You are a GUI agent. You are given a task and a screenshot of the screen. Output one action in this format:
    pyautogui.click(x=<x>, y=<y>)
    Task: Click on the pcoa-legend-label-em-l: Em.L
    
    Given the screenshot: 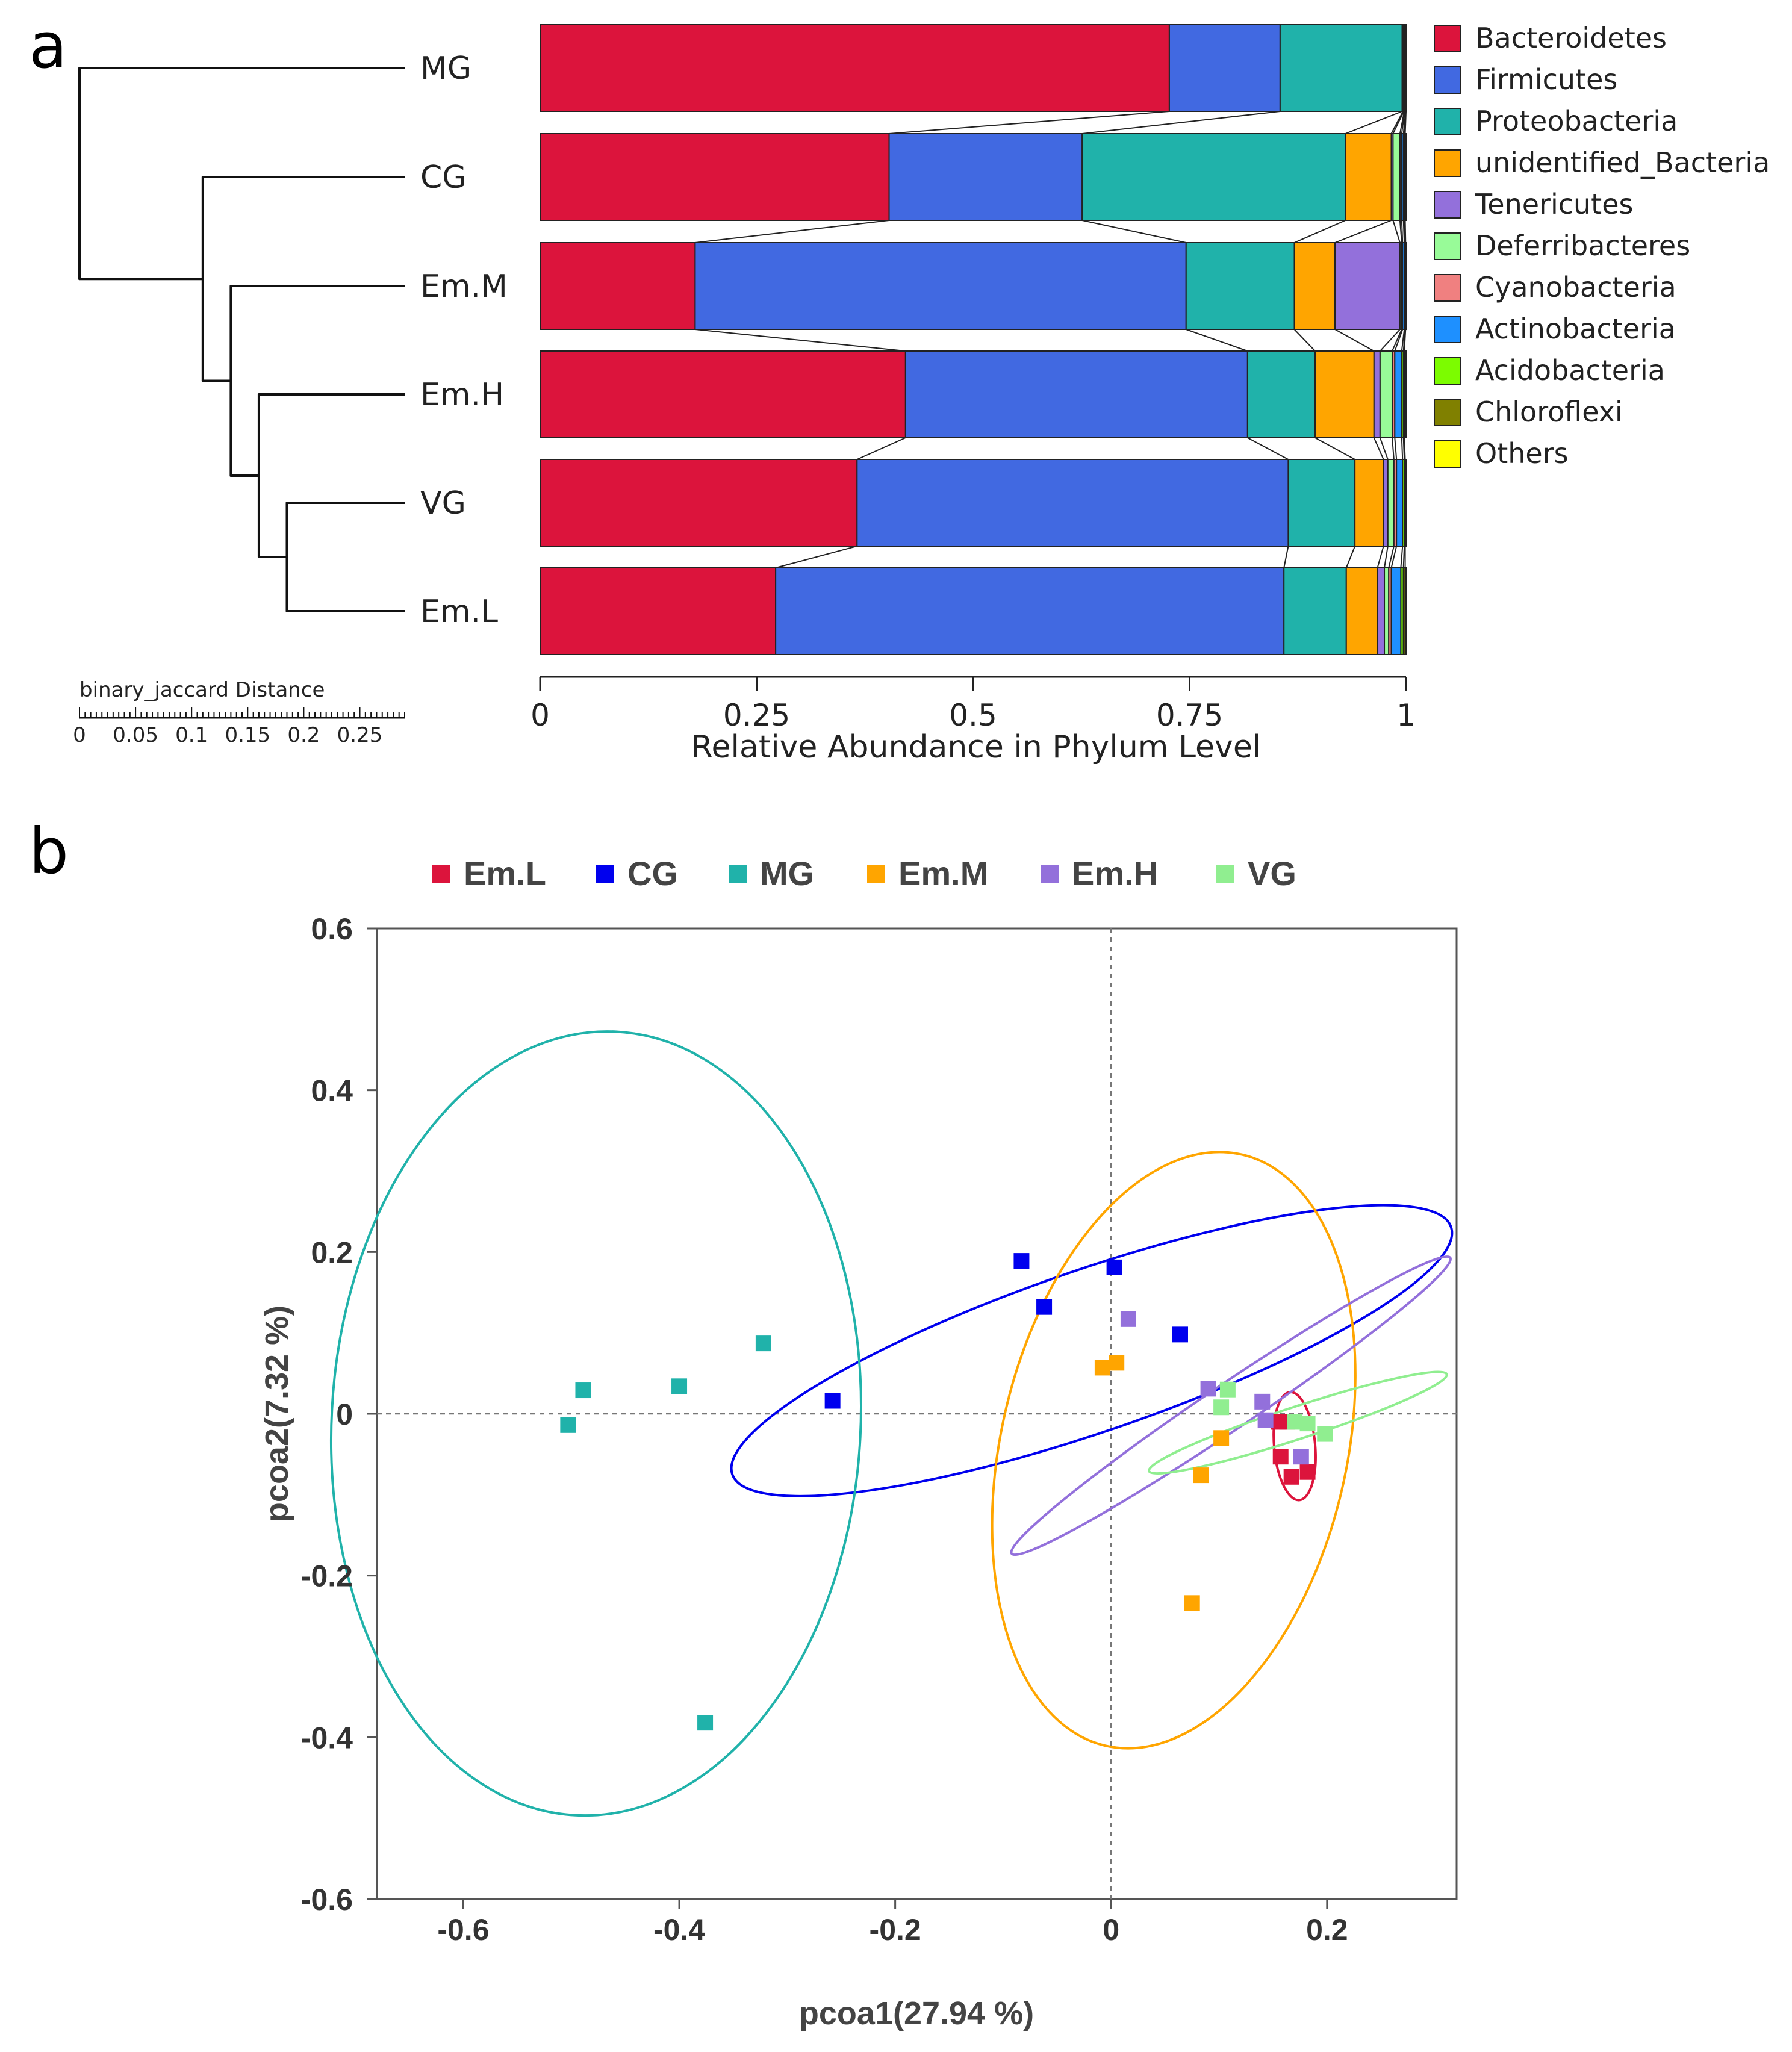 What is the action you would take?
    pyautogui.click(x=505, y=873)
    